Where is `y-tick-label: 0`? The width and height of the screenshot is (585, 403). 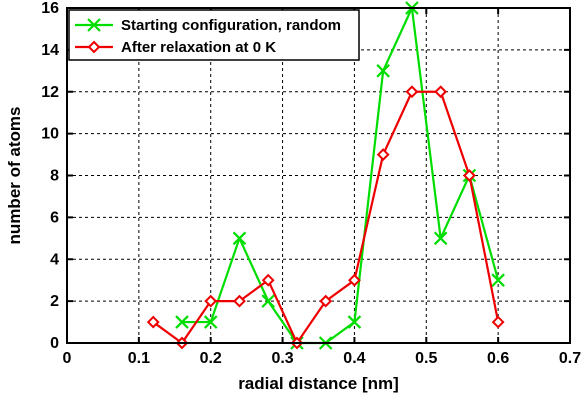
y-tick-label: 0 is located at coordinates (54, 343).